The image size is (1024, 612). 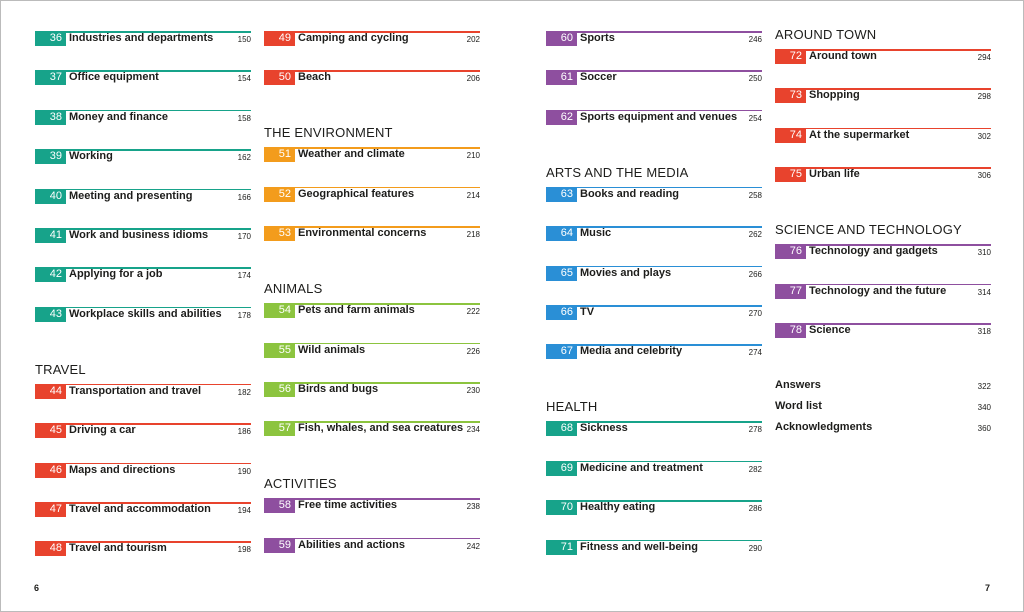 I want to click on page-number: 242, so click(x=473, y=546).